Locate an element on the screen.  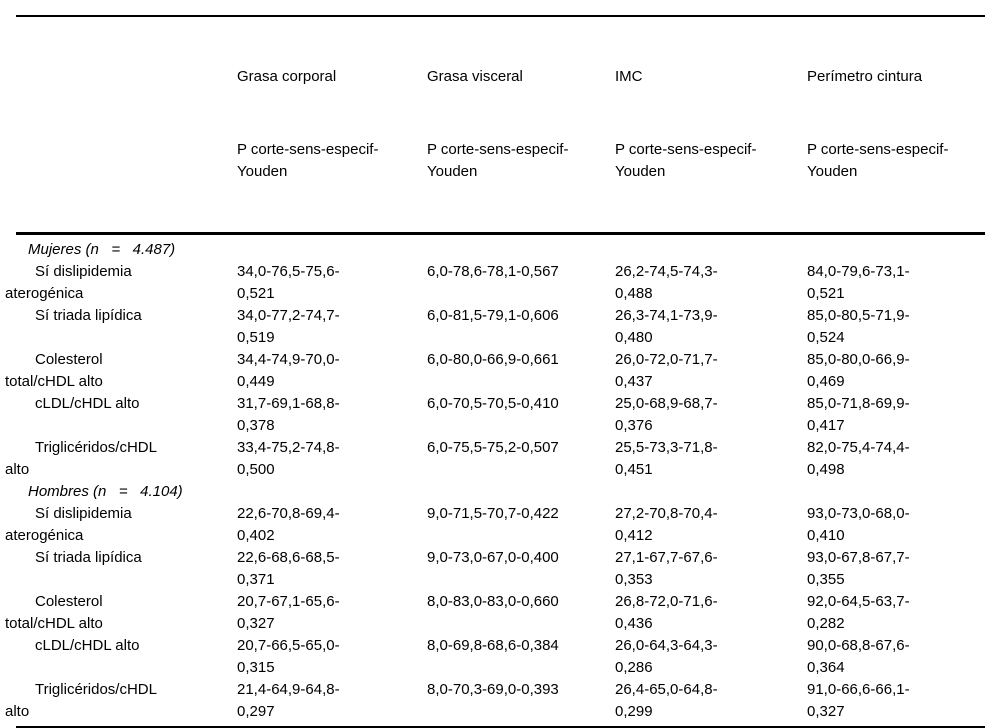
cell-grasa-corporal: 34,0-76,5-75,6- 0,521 is located at coordinates (288, 282).